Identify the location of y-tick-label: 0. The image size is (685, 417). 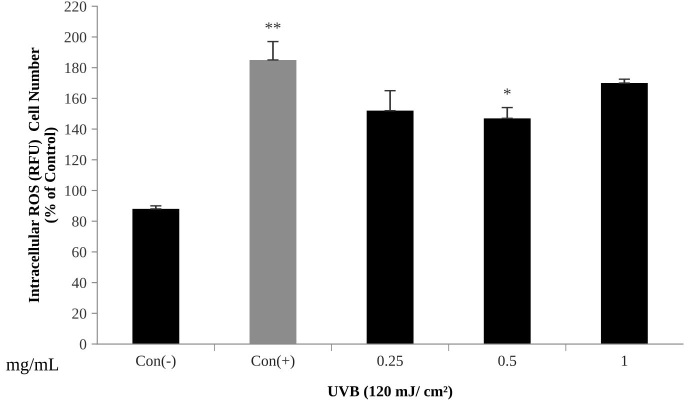
(83, 344).